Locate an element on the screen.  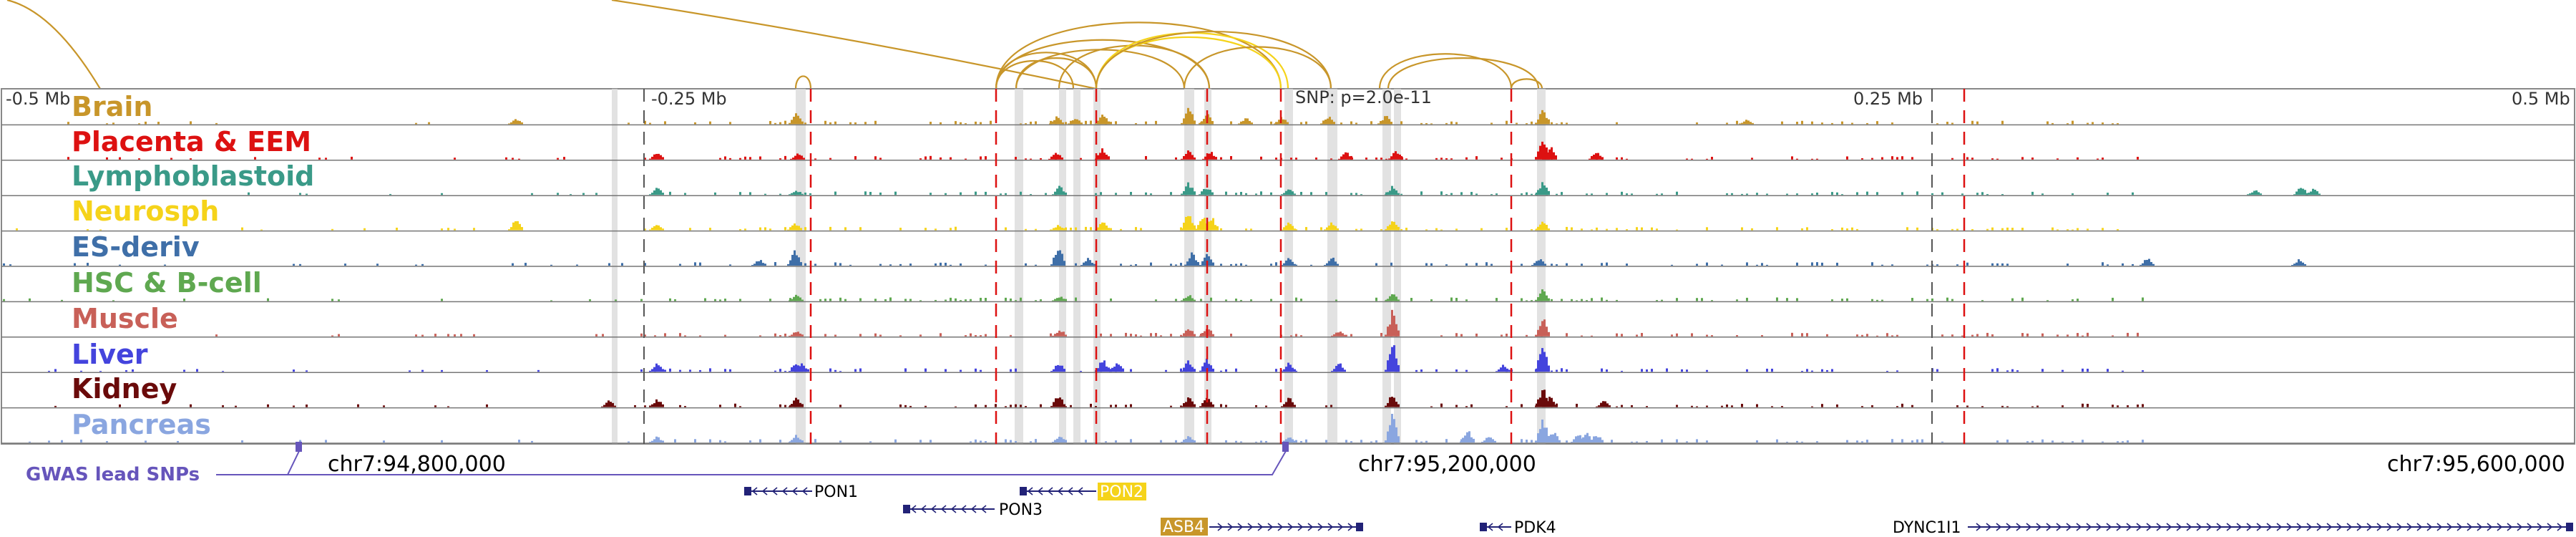
gene-highlight-pon2 is located at coordinates (1122, 491).